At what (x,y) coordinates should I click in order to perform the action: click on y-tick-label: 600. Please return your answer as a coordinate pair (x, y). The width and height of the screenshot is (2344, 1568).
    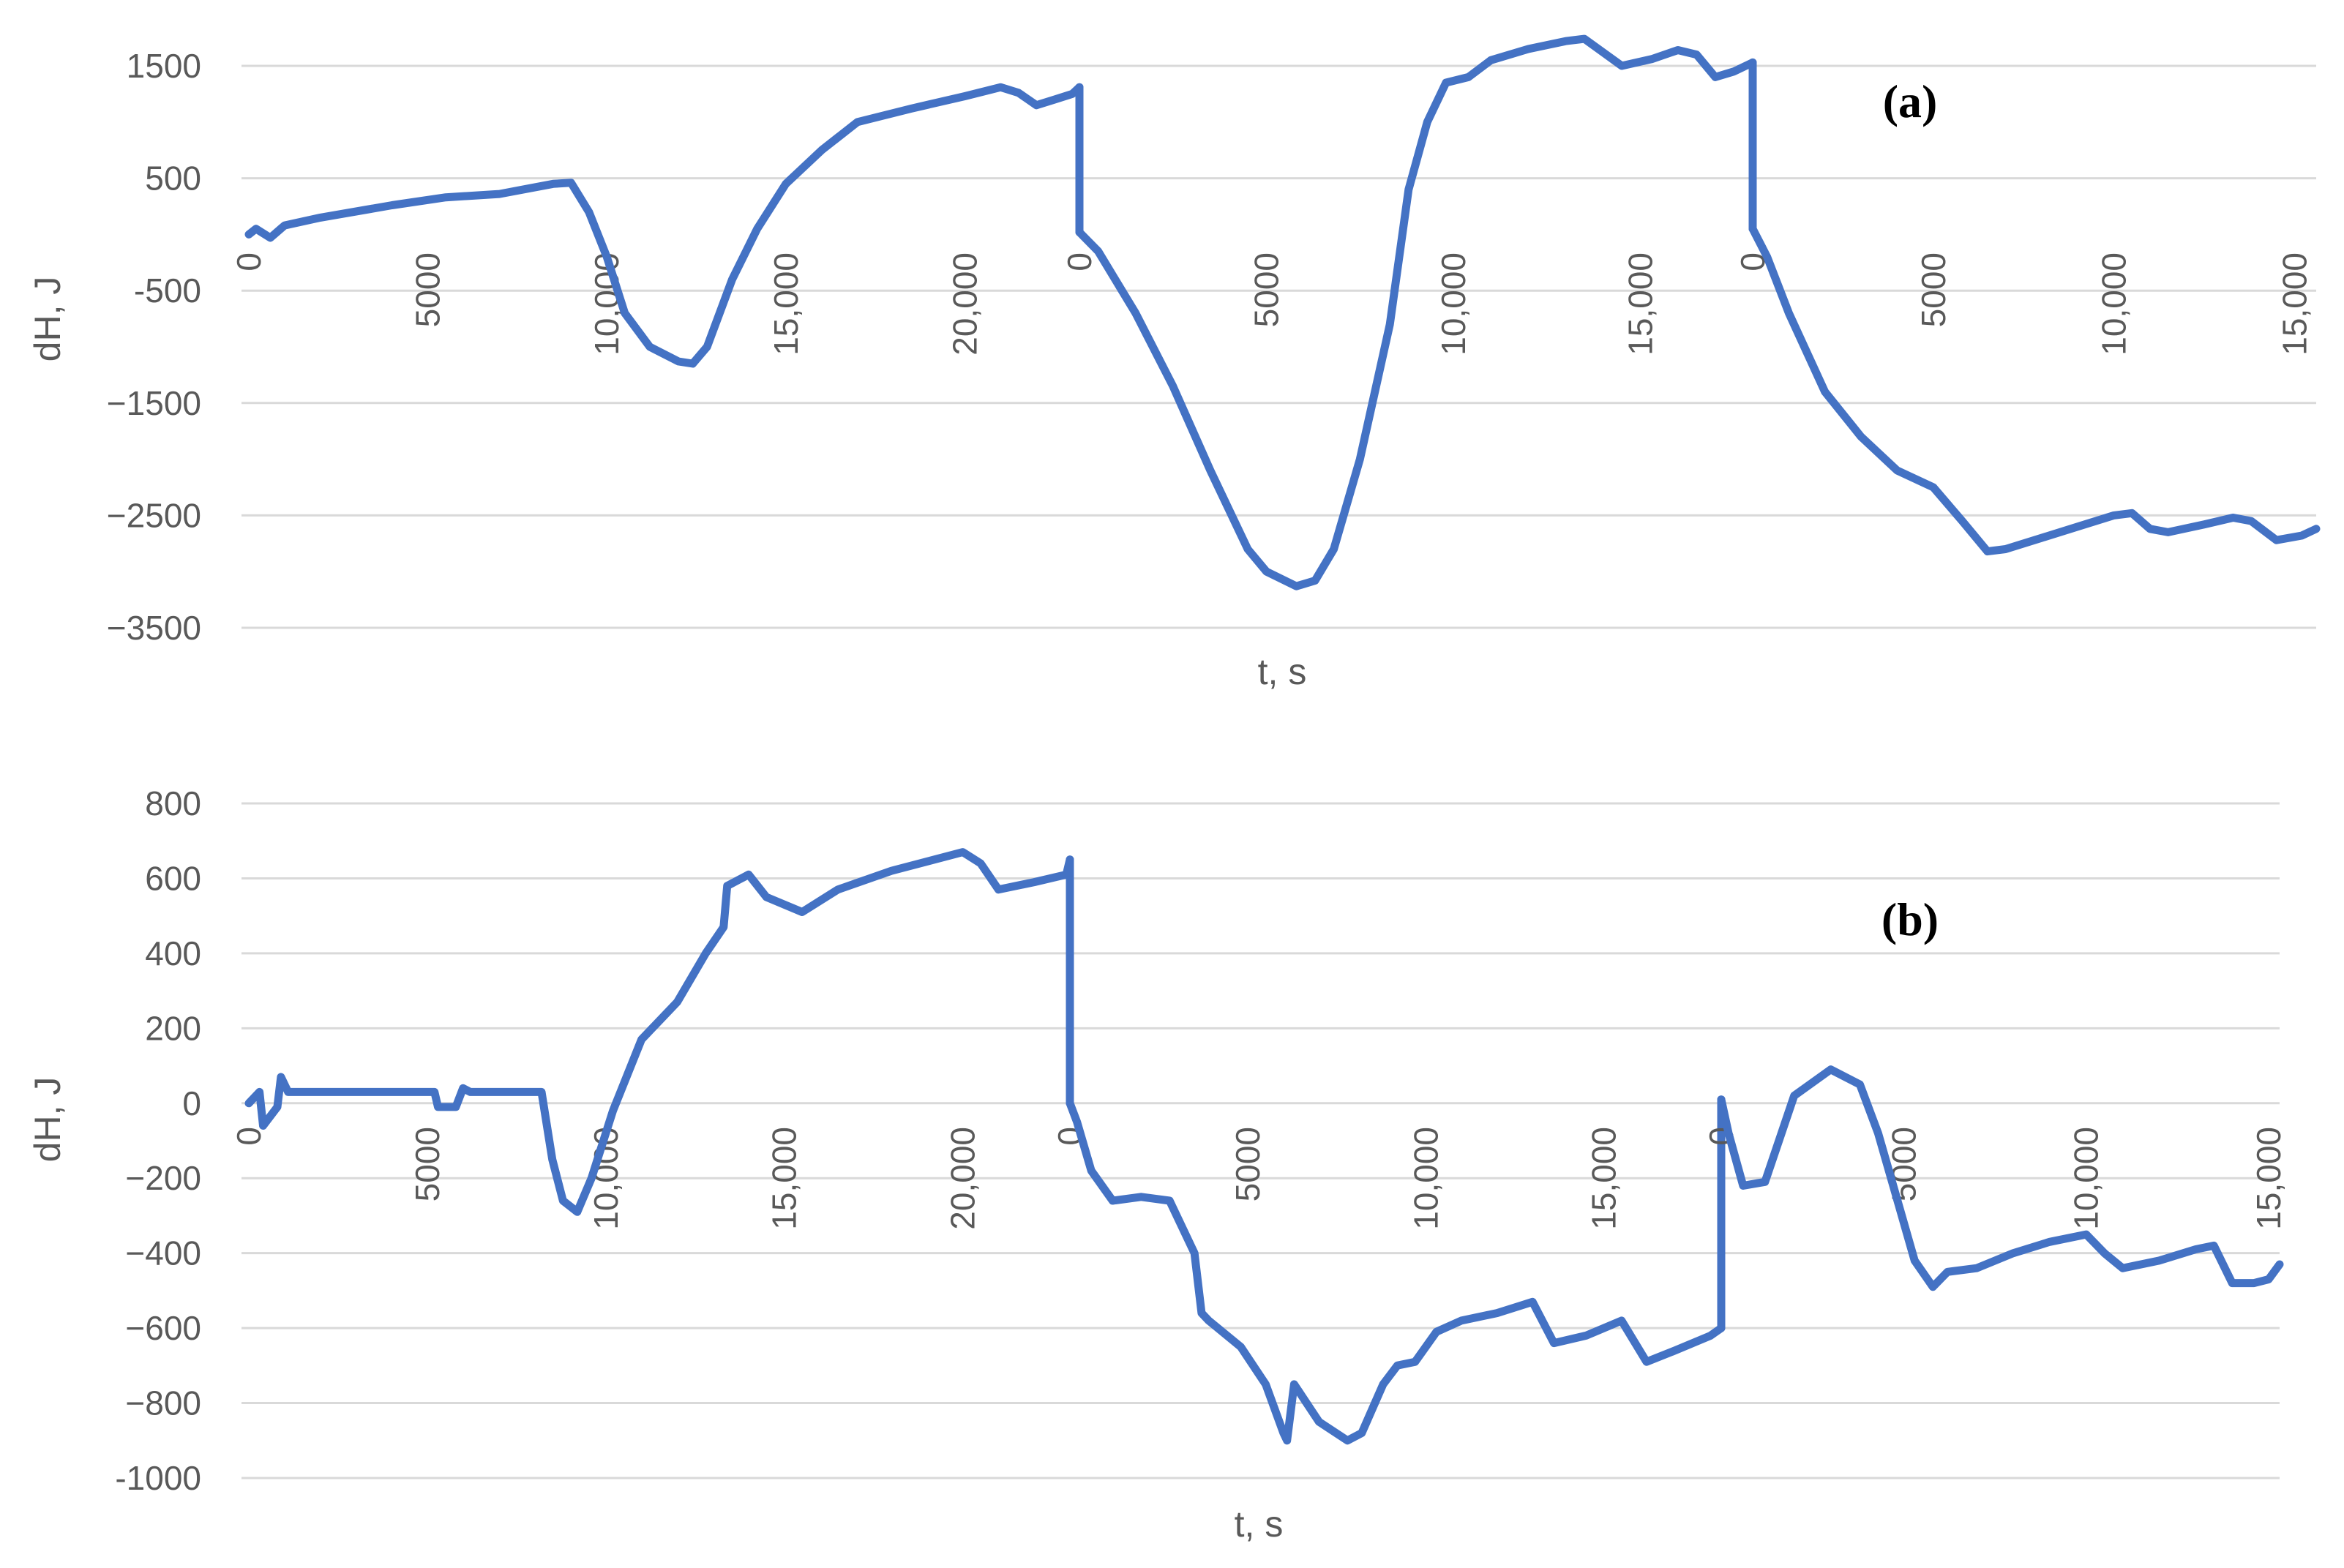
    Looking at the image, I should click on (173, 878).